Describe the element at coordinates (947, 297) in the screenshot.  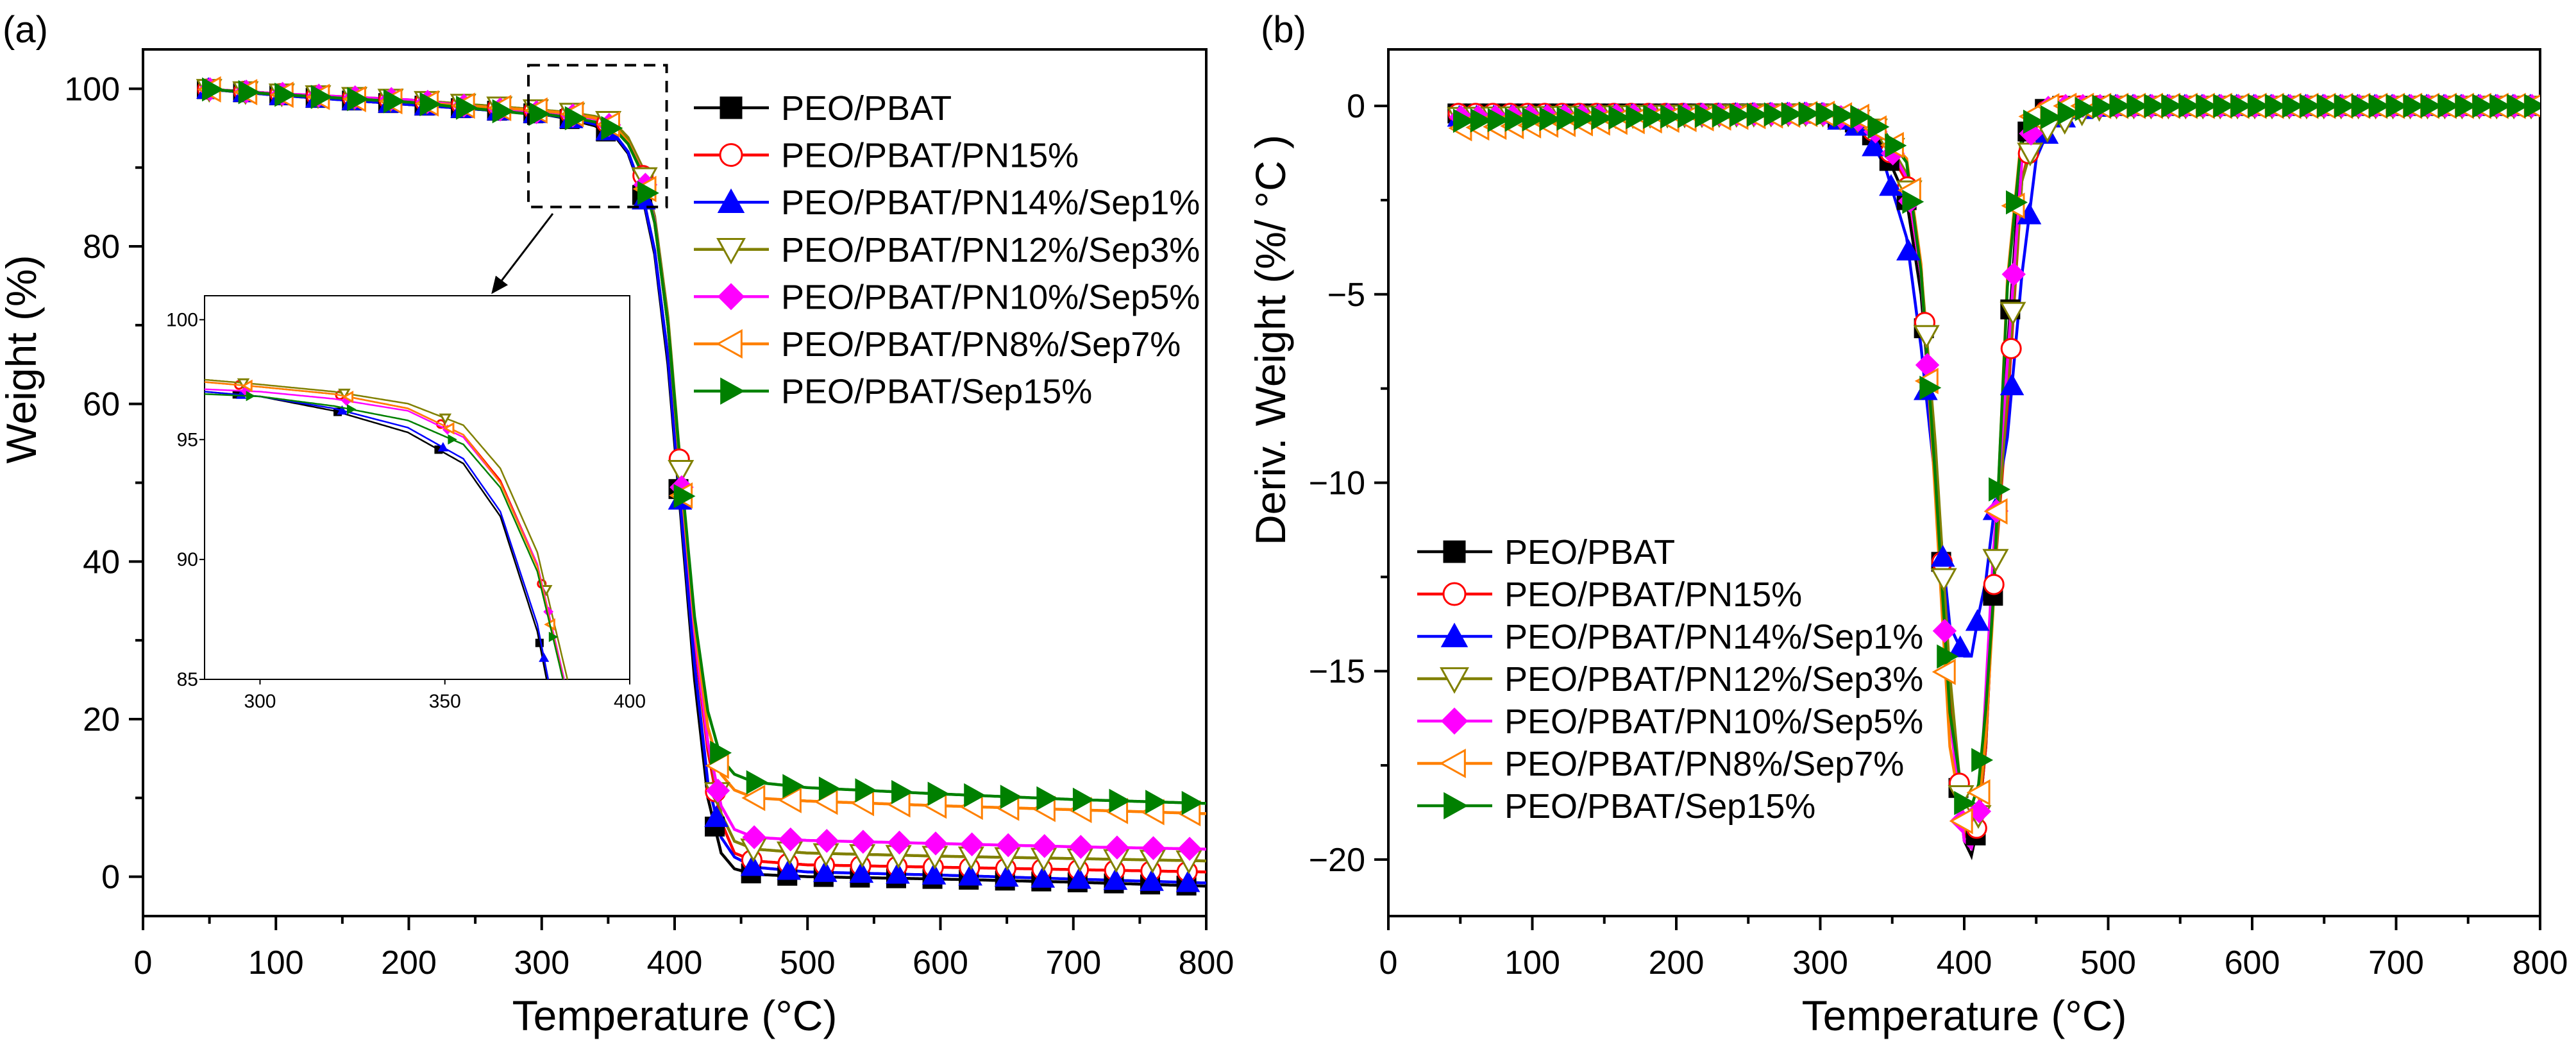
I see `legend-item: PEO/PBAT/PN10%/Sep5%` at that location.